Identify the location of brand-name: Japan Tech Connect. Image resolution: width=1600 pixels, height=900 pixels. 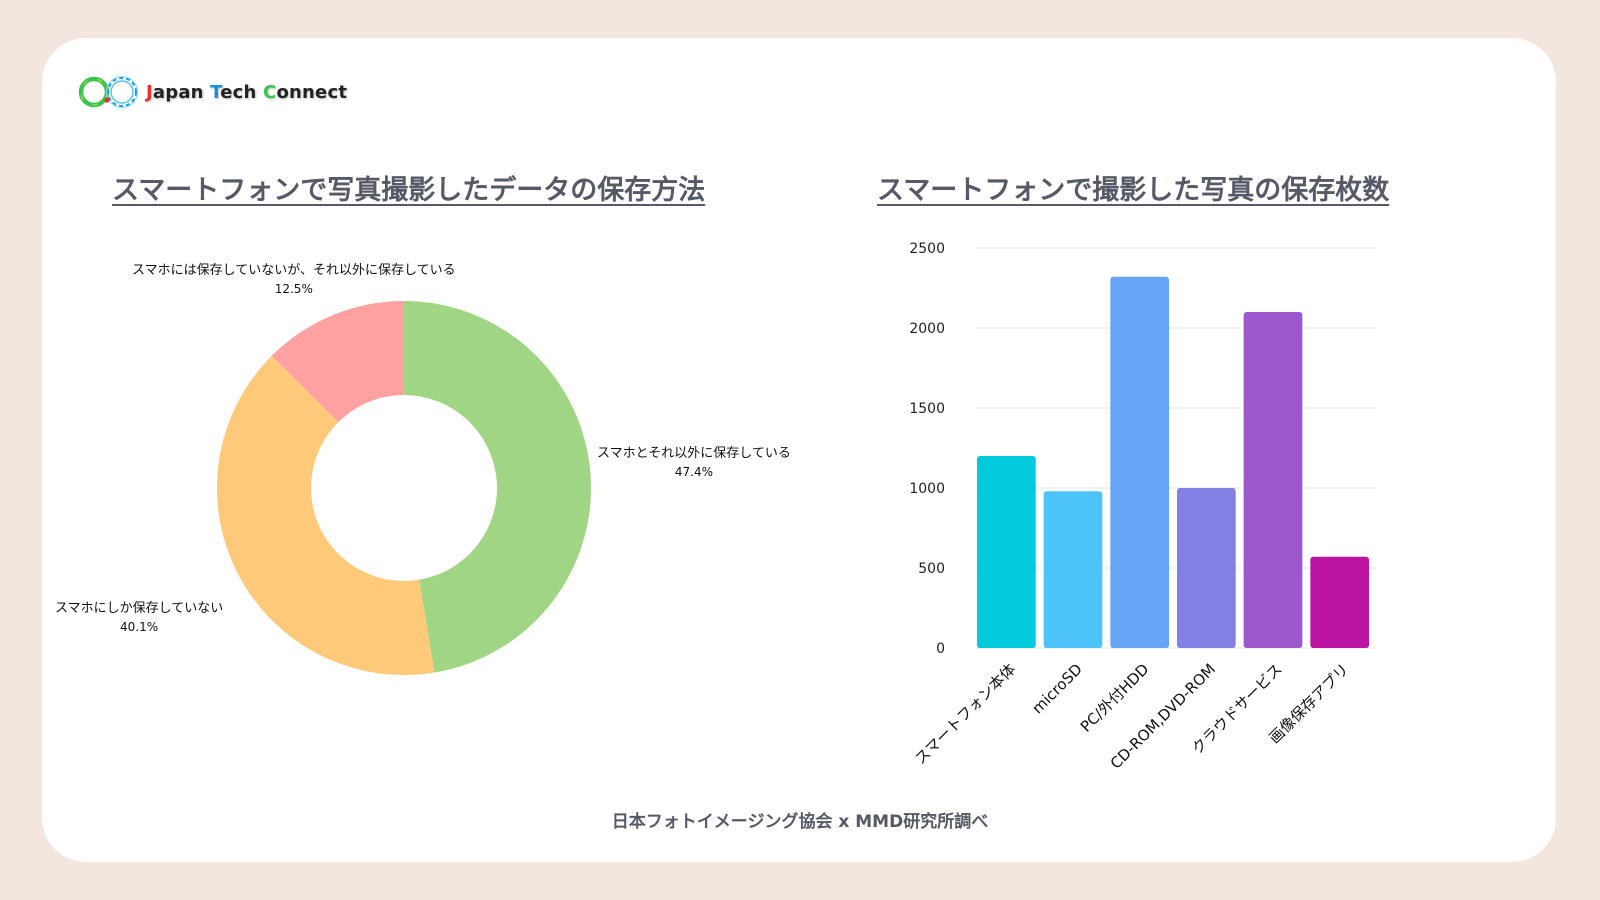
(246, 92).